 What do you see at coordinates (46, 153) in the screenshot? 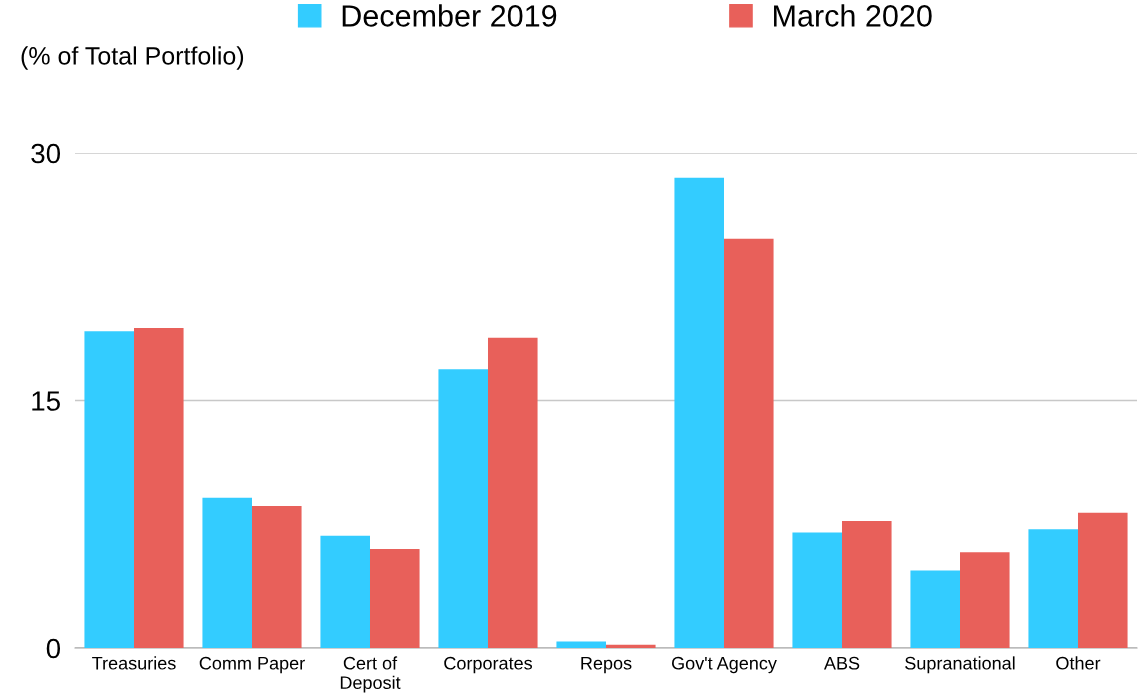
I see `y-tick-label: 30` at bounding box center [46, 153].